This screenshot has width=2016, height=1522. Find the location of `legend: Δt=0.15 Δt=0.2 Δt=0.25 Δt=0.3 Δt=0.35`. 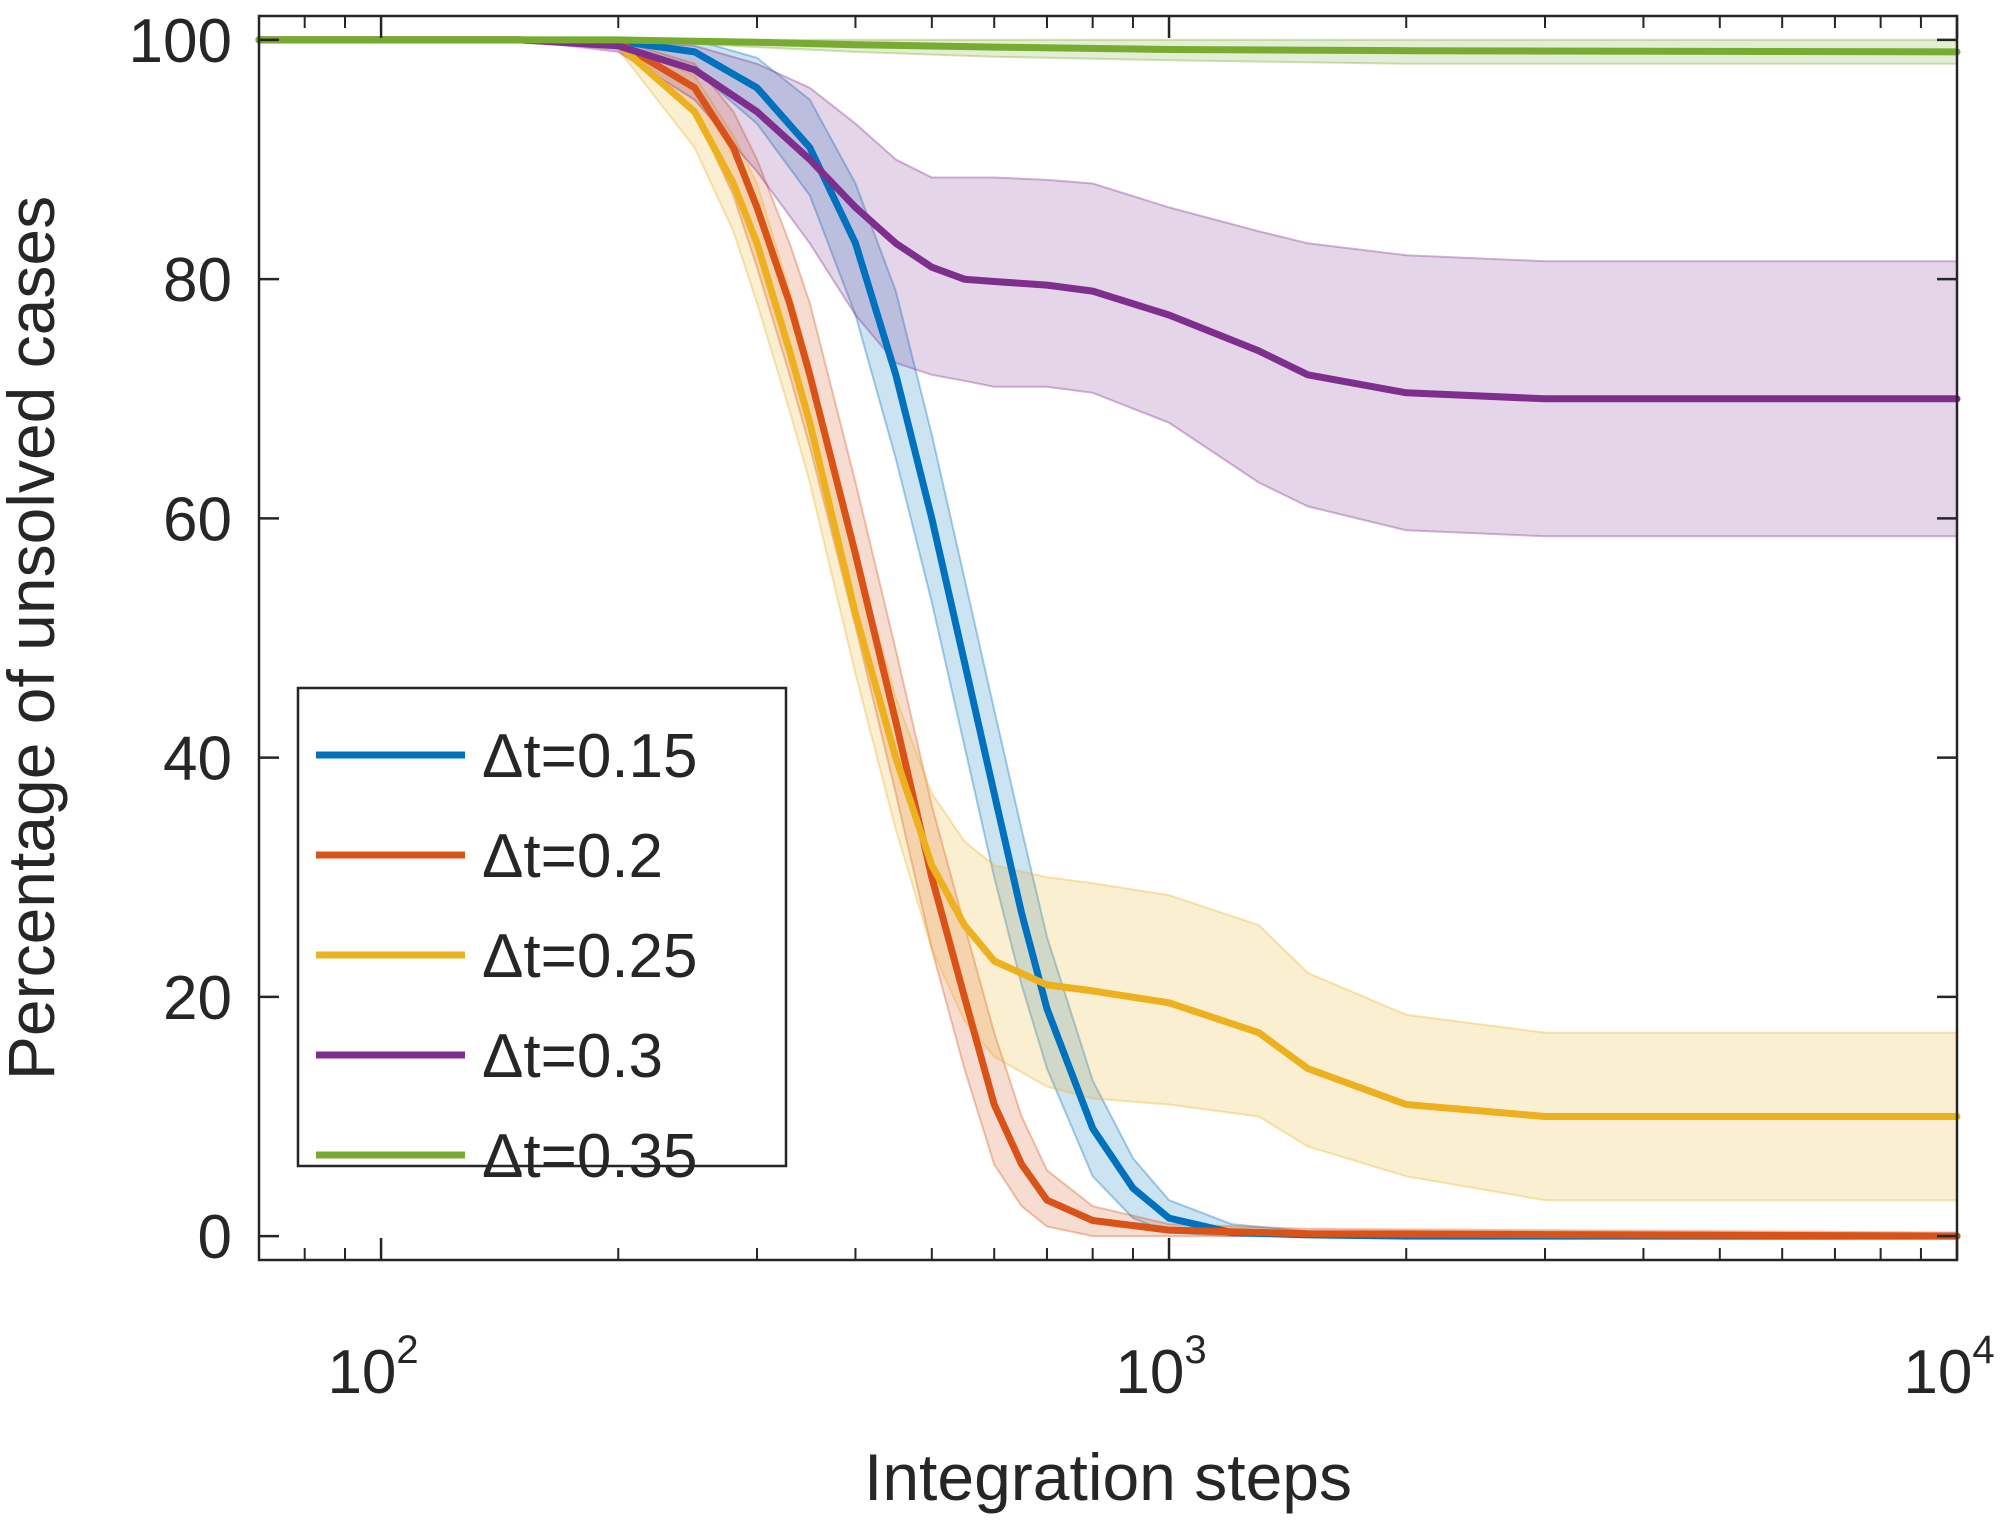

legend: Δt=0.15 Δt=0.2 Δt=0.25 Δt=0.3 Δt=0.35 is located at coordinates (542, 938).